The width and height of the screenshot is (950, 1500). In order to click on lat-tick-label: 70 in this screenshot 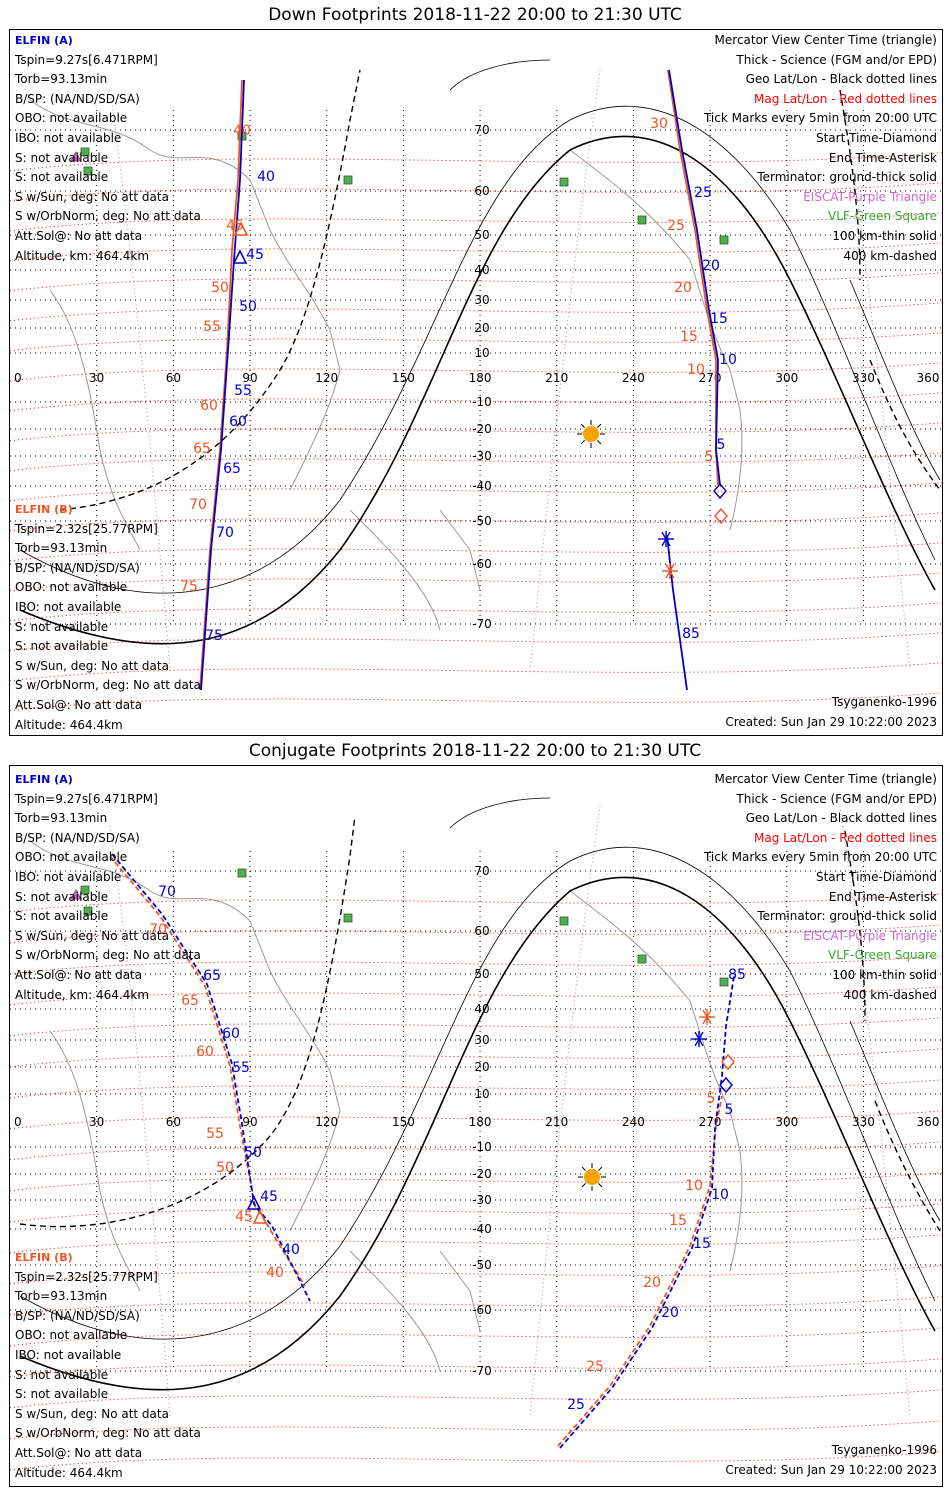, I will do `click(481, 130)`.